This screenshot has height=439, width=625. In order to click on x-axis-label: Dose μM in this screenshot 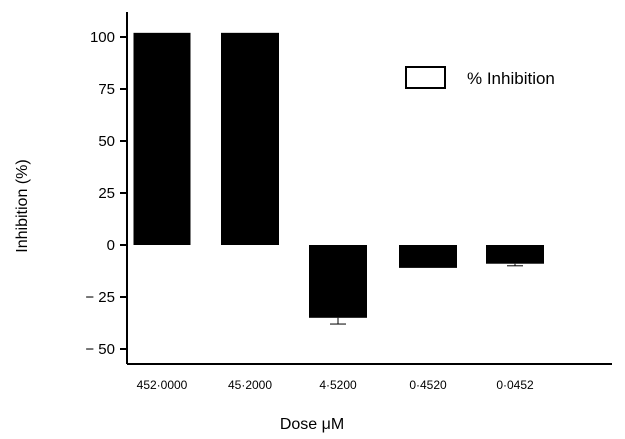, I will do `click(312, 424)`.